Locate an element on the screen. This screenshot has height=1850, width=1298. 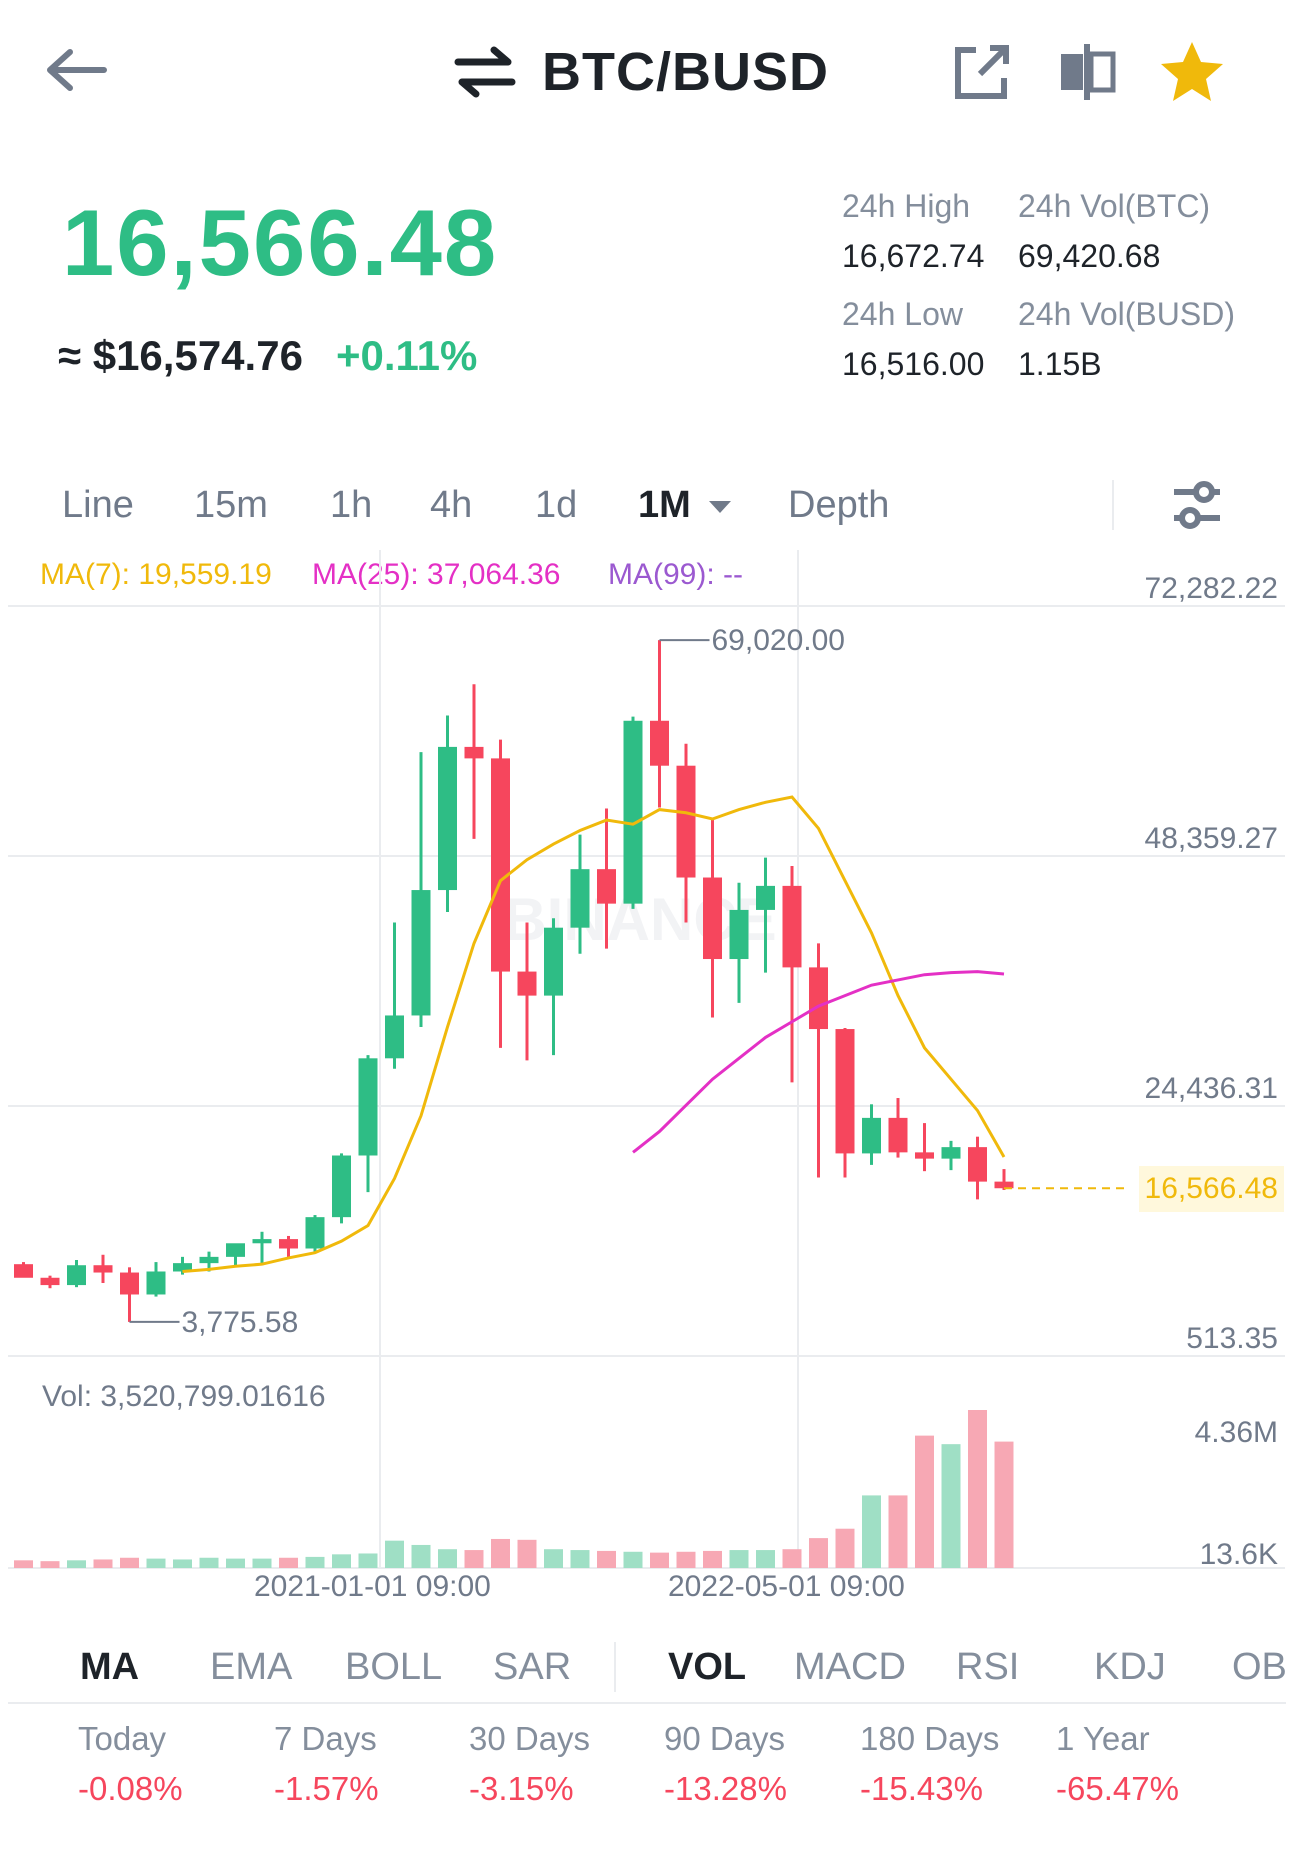
ma25-line is located at coordinates (818, 1062).